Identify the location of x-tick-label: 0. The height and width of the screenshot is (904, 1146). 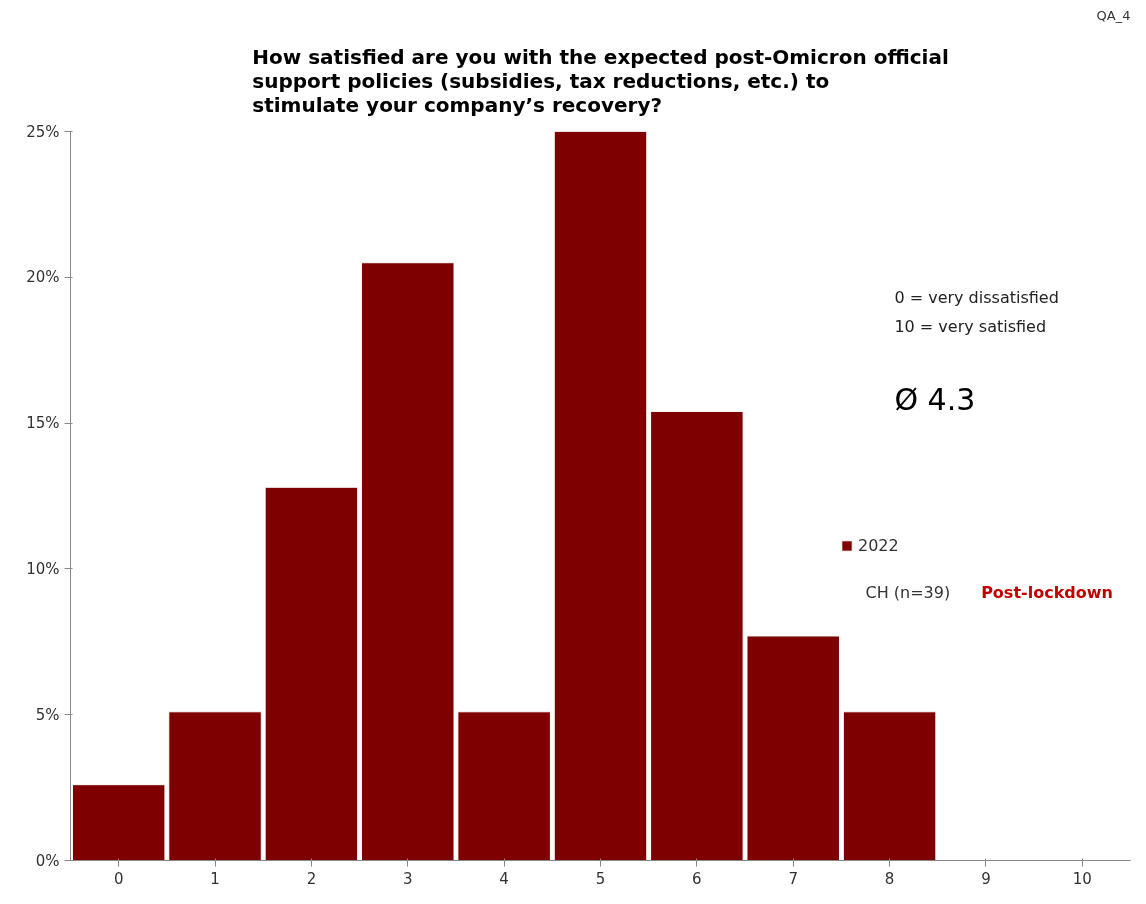
(118, 878).